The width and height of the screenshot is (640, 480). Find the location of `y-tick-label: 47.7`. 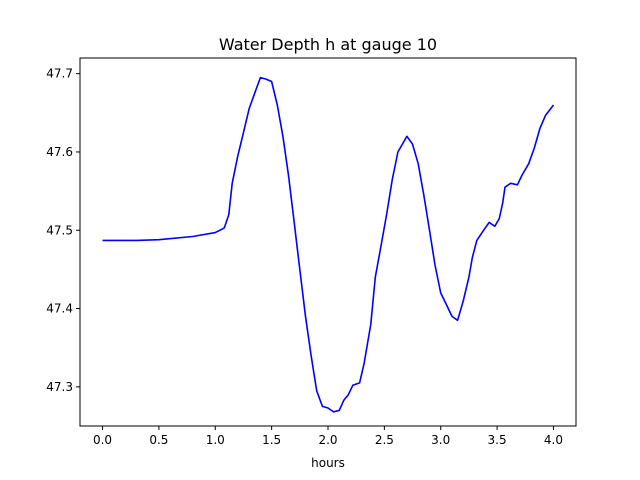

y-tick-label: 47.7 is located at coordinates (59, 74).